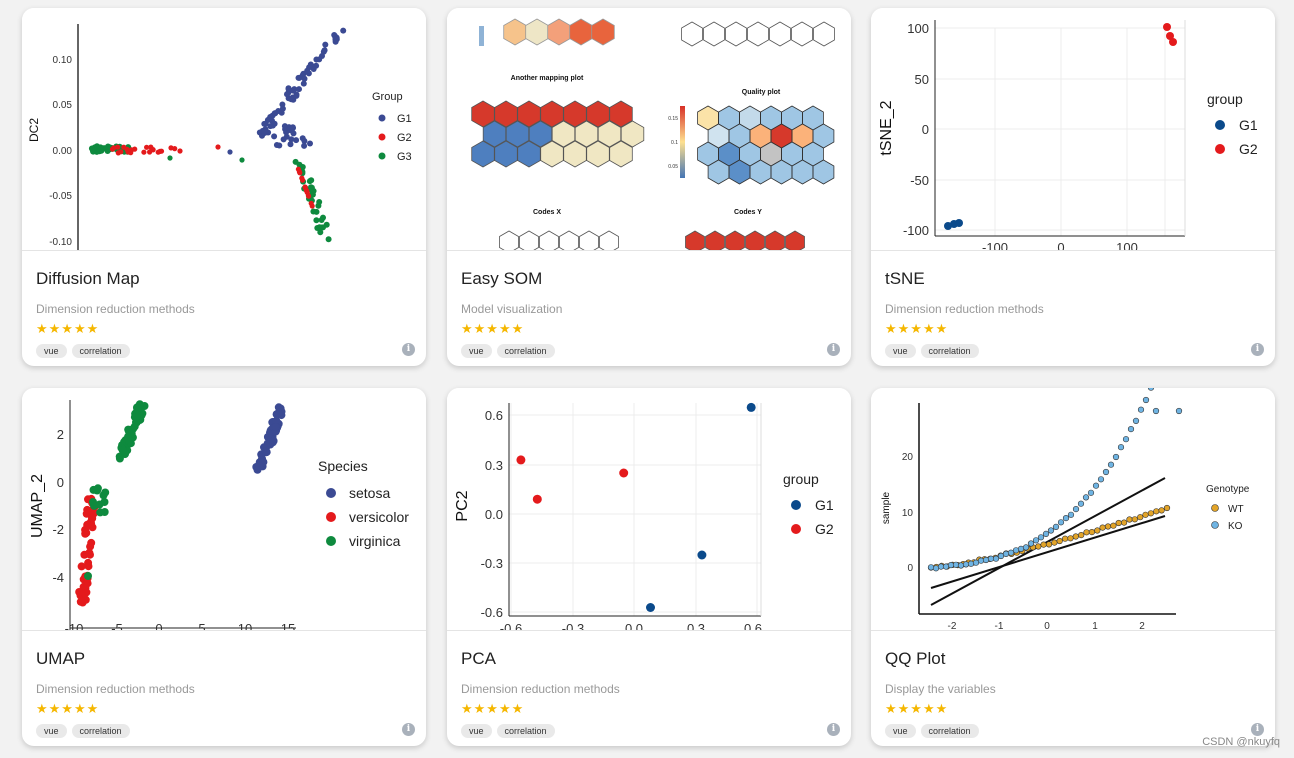  What do you see at coordinates (674, 143) in the screenshot?
I see `tick: 0.1` at bounding box center [674, 143].